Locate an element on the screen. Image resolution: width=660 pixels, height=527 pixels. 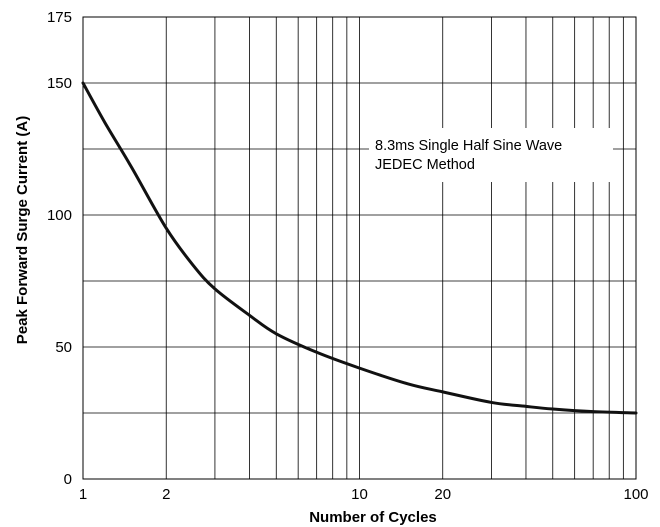
y-axis-label: Peak Forward Surge Current (A) is located at coordinates (22, 230).